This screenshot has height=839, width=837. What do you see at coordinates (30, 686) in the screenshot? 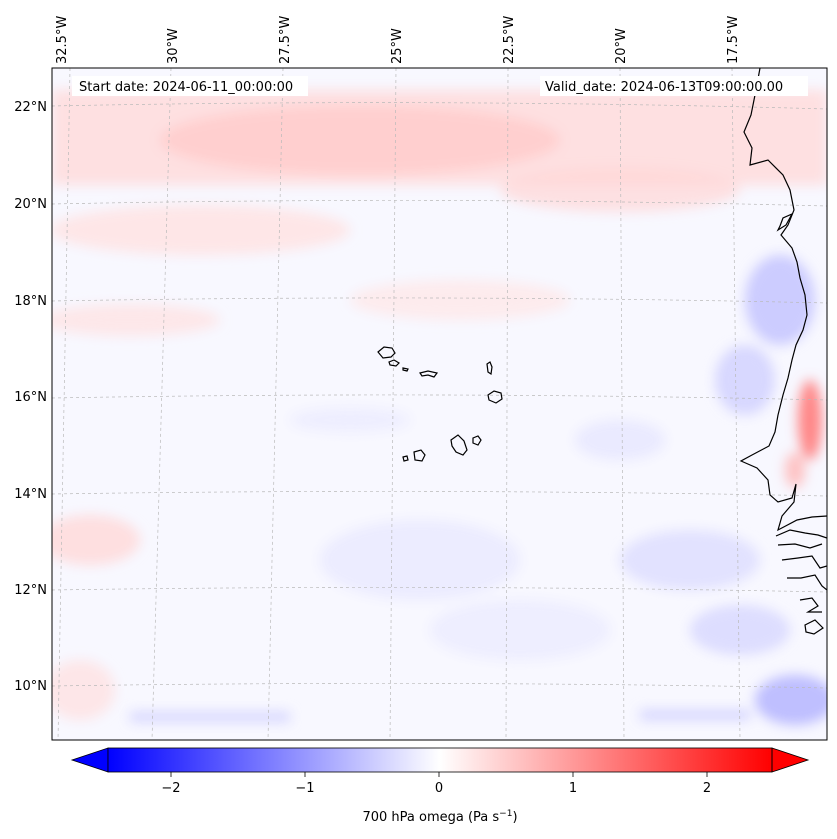
I see `lat-label-10n: 10°N` at bounding box center [30, 686].